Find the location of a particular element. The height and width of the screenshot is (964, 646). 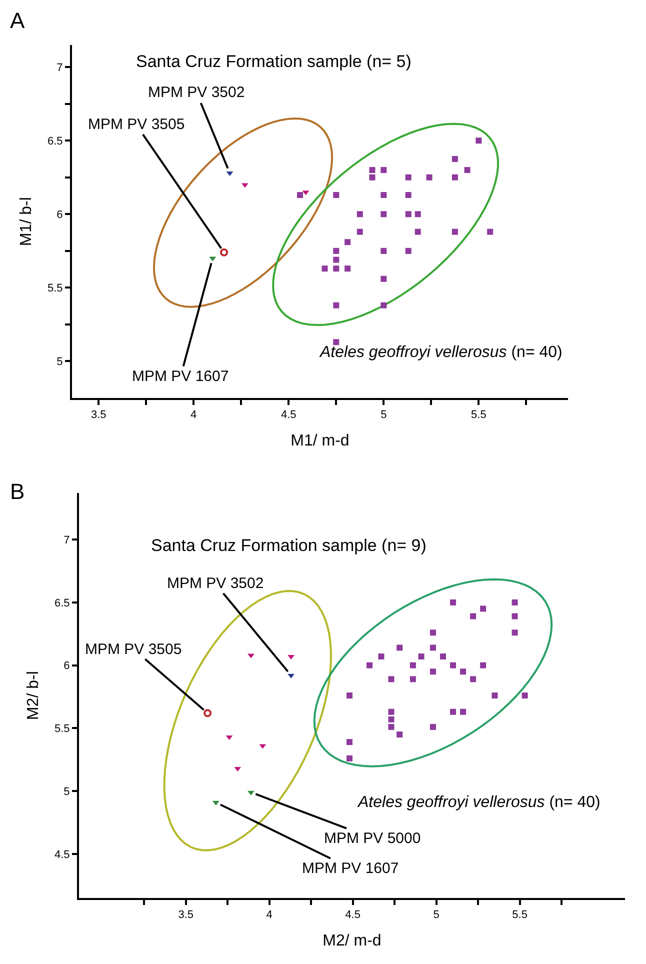

annotation: Santa Cruz Formation sample (n= 9) is located at coordinates (288, 545).